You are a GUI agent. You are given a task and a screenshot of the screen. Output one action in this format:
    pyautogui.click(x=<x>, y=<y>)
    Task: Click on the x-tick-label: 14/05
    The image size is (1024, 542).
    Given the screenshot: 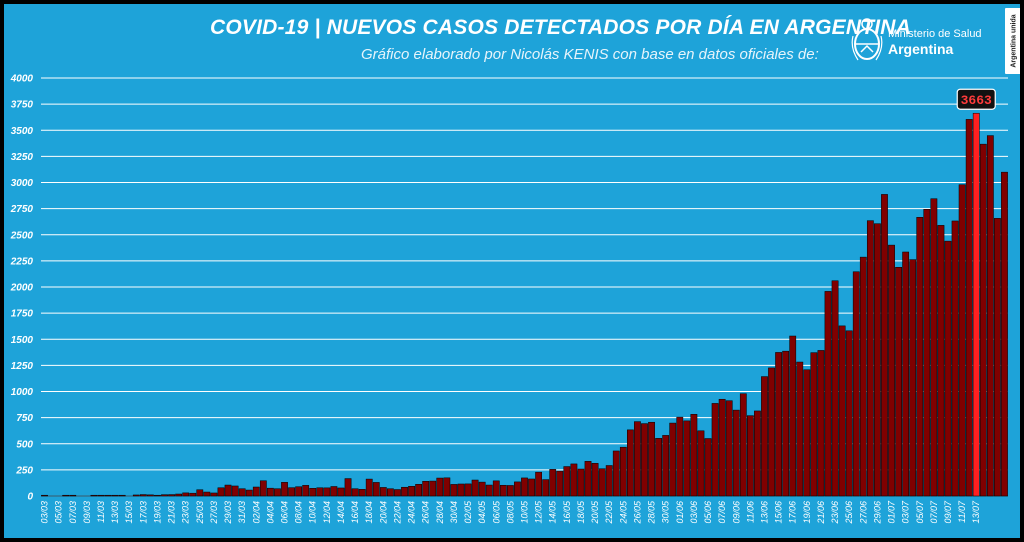 What is the action you would take?
    pyautogui.click(x=553, y=512)
    